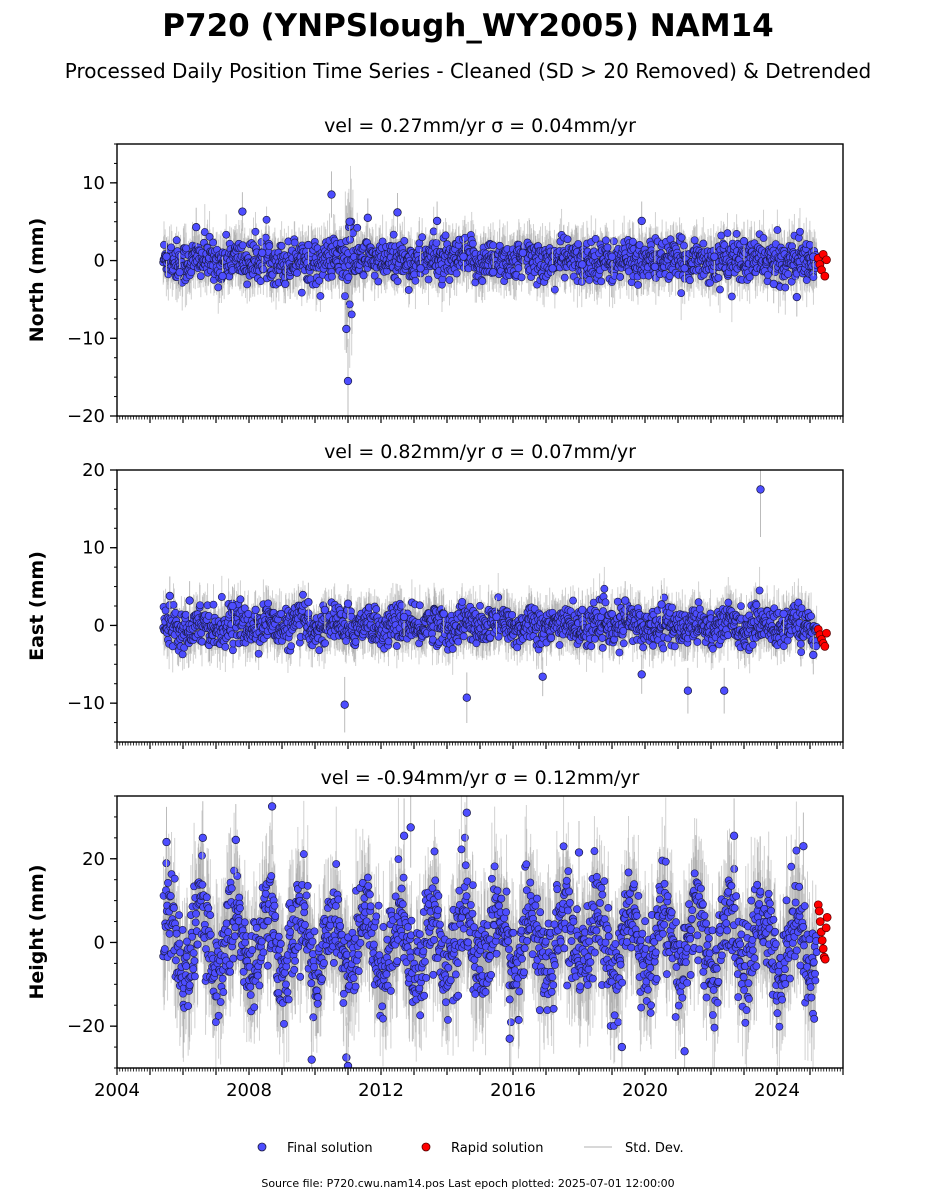  I want to click on y-tick-label: −20, so click(86, 416).